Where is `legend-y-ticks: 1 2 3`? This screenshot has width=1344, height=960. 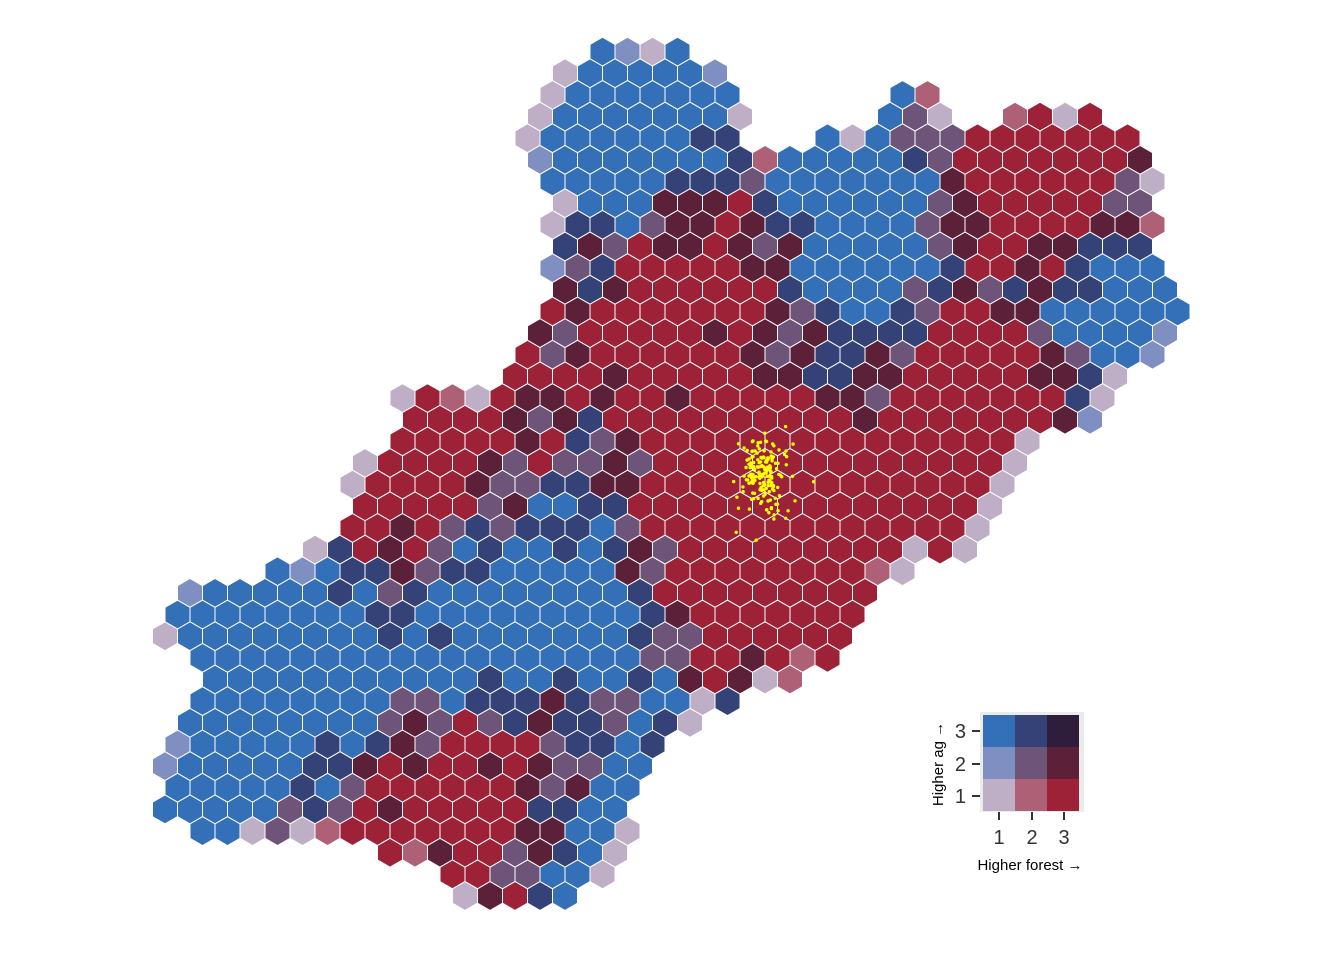
legend-y-ticks: 1 2 3 is located at coordinates (967, 764).